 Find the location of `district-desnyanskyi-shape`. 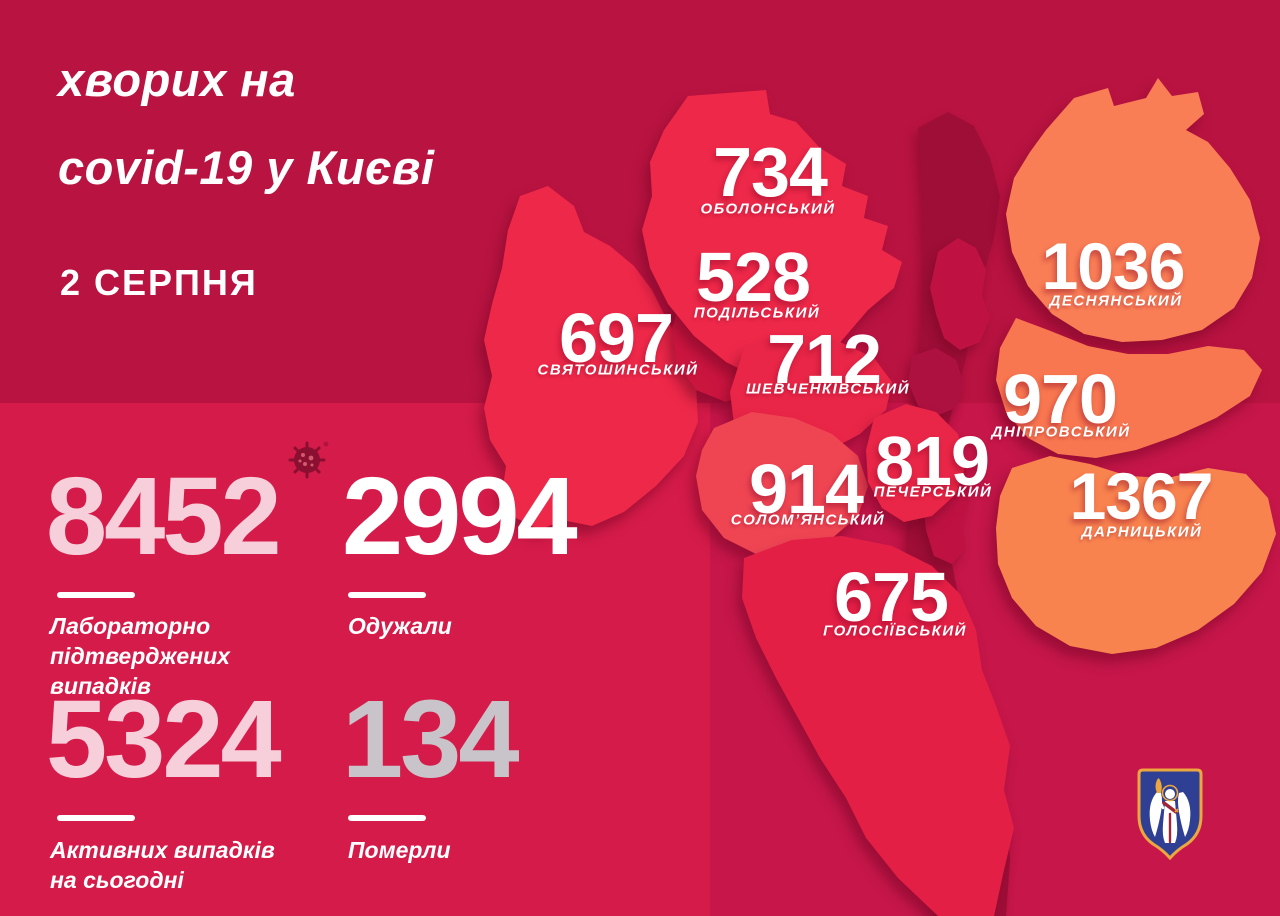

district-desnyanskyi-shape is located at coordinates (1133, 210).